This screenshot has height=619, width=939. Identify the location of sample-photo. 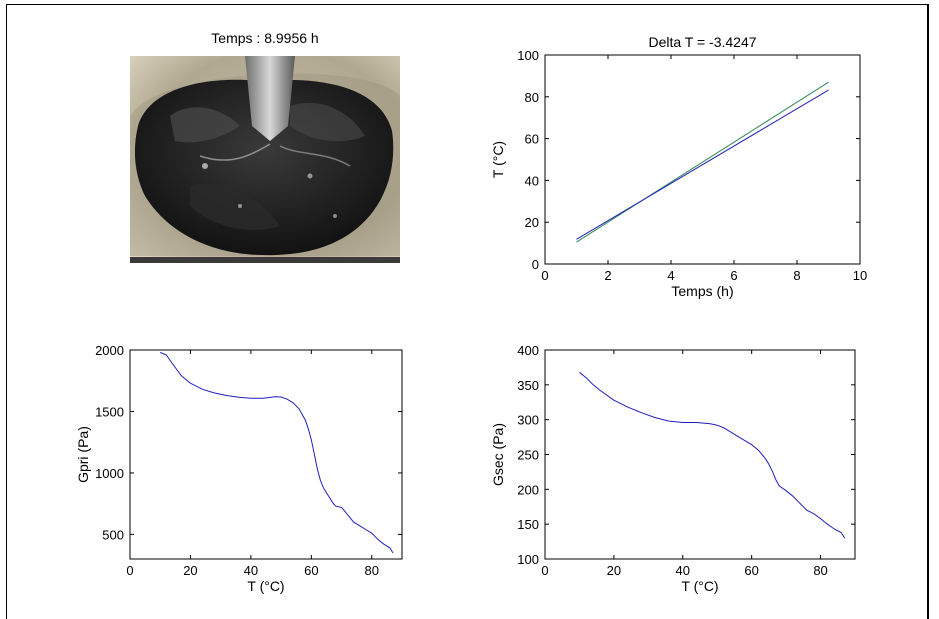
(265, 159).